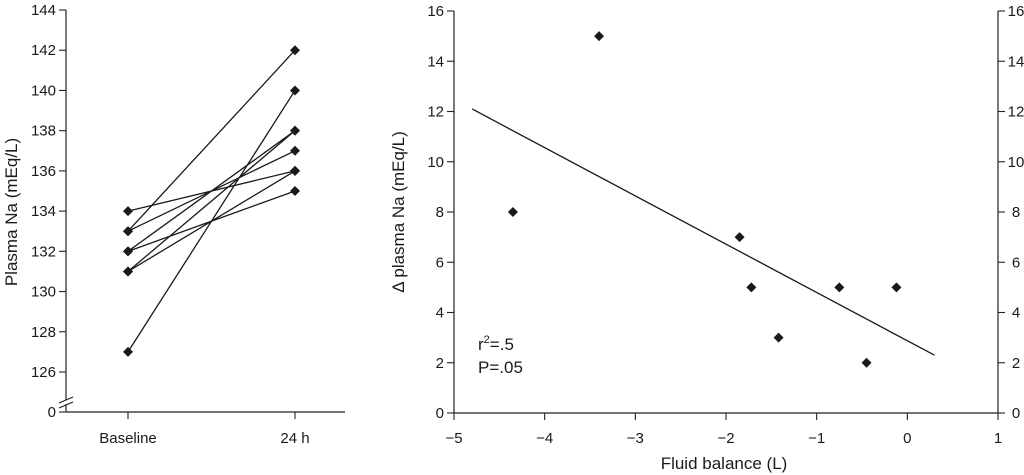  I want to click on secondary-y-tick-label: 4, so click(1016, 313).